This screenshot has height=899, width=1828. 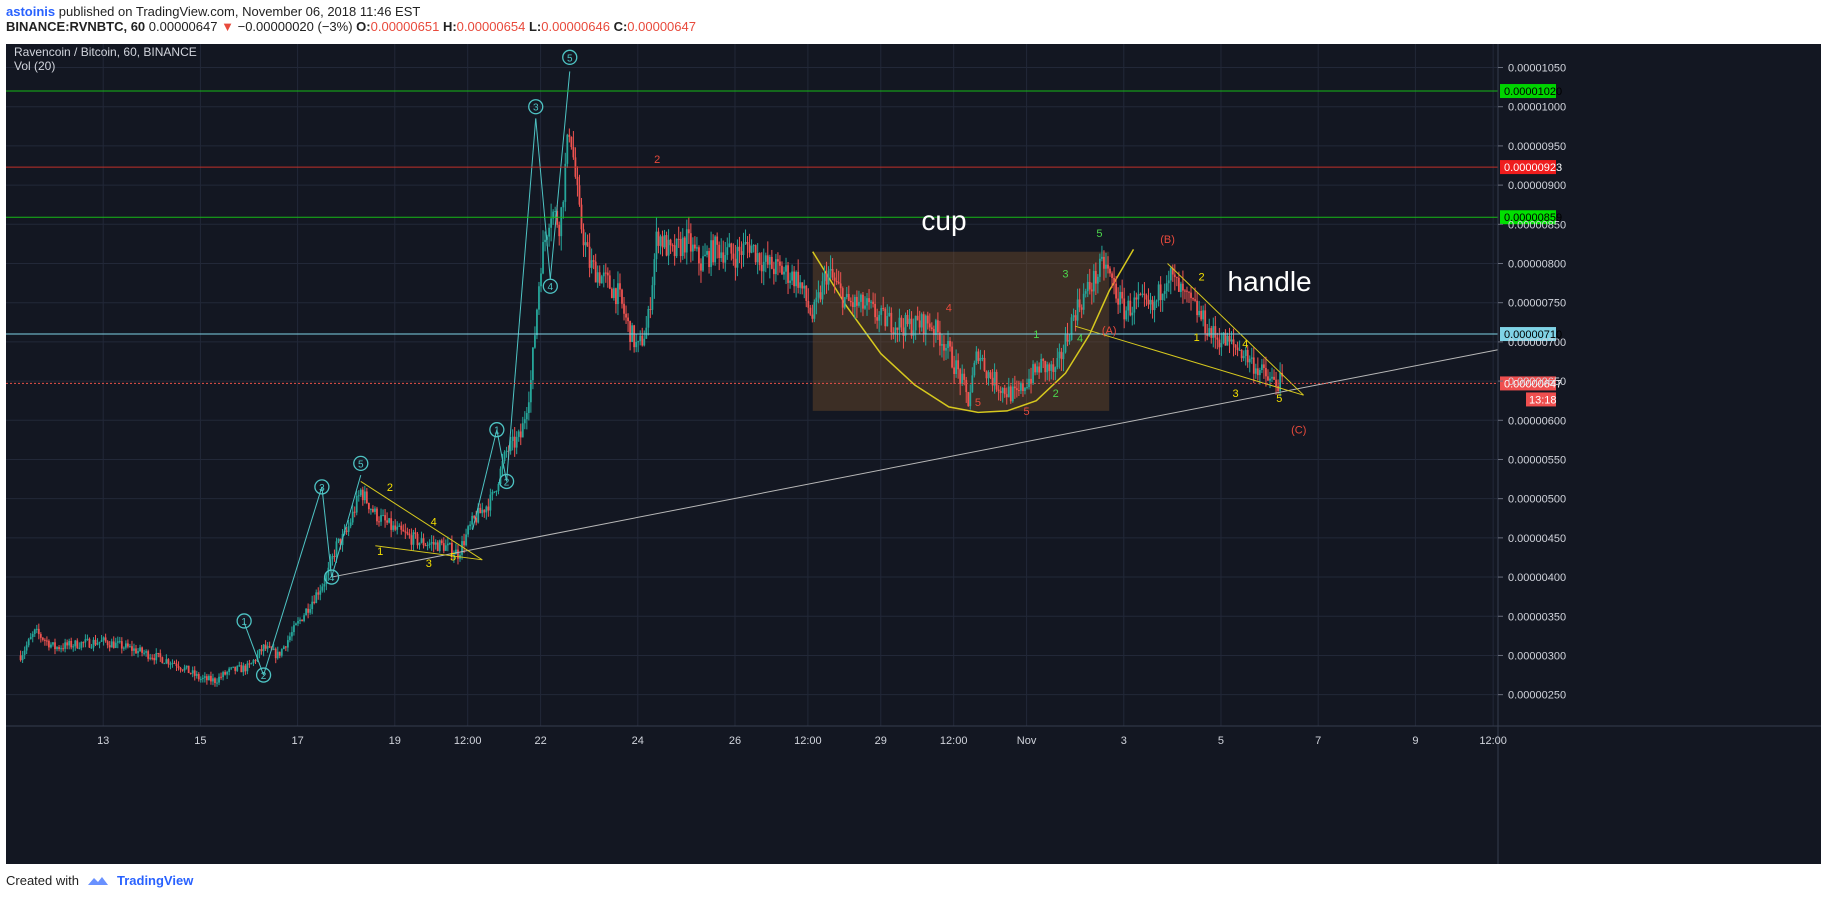 What do you see at coordinates (638, 741) in the screenshot?
I see `x-tick-label: 24` at bounding box center [638, 741].